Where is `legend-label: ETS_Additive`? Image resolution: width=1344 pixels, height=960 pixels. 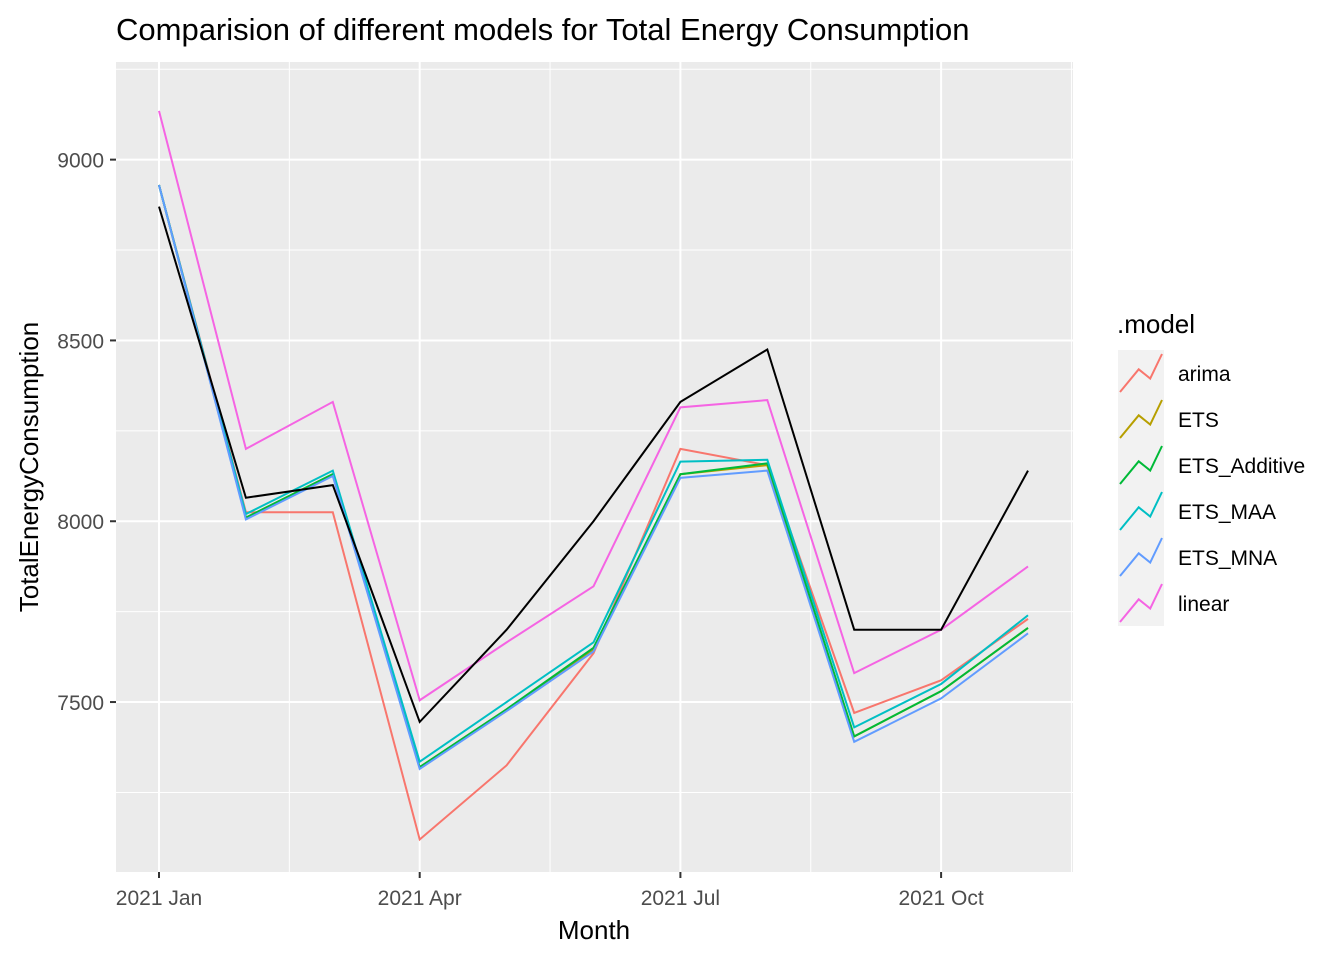 legend-label: ETS_Additive is located at coordinates (1241, 466).